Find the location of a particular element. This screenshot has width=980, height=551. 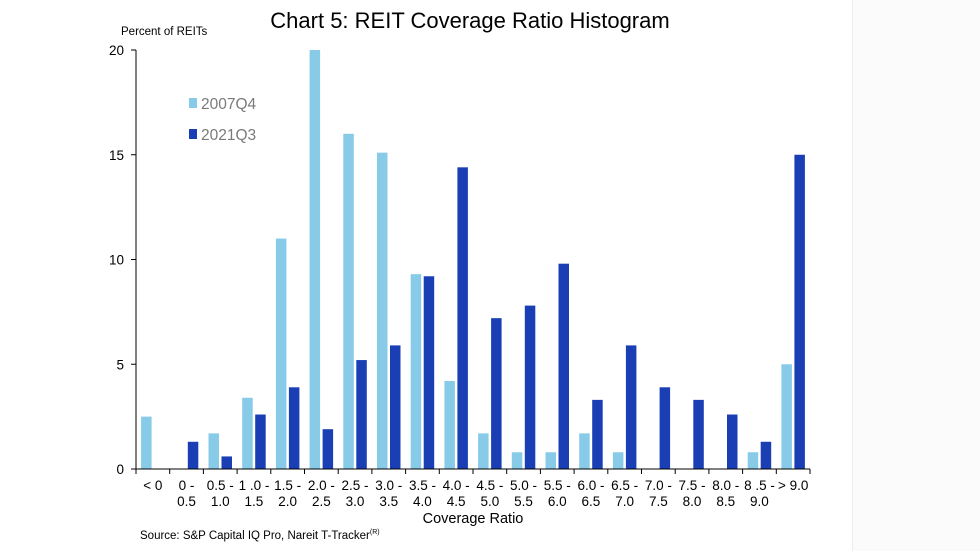

x-tick-label-17-line-2: 8.0 is located at coordinates (692, 501).